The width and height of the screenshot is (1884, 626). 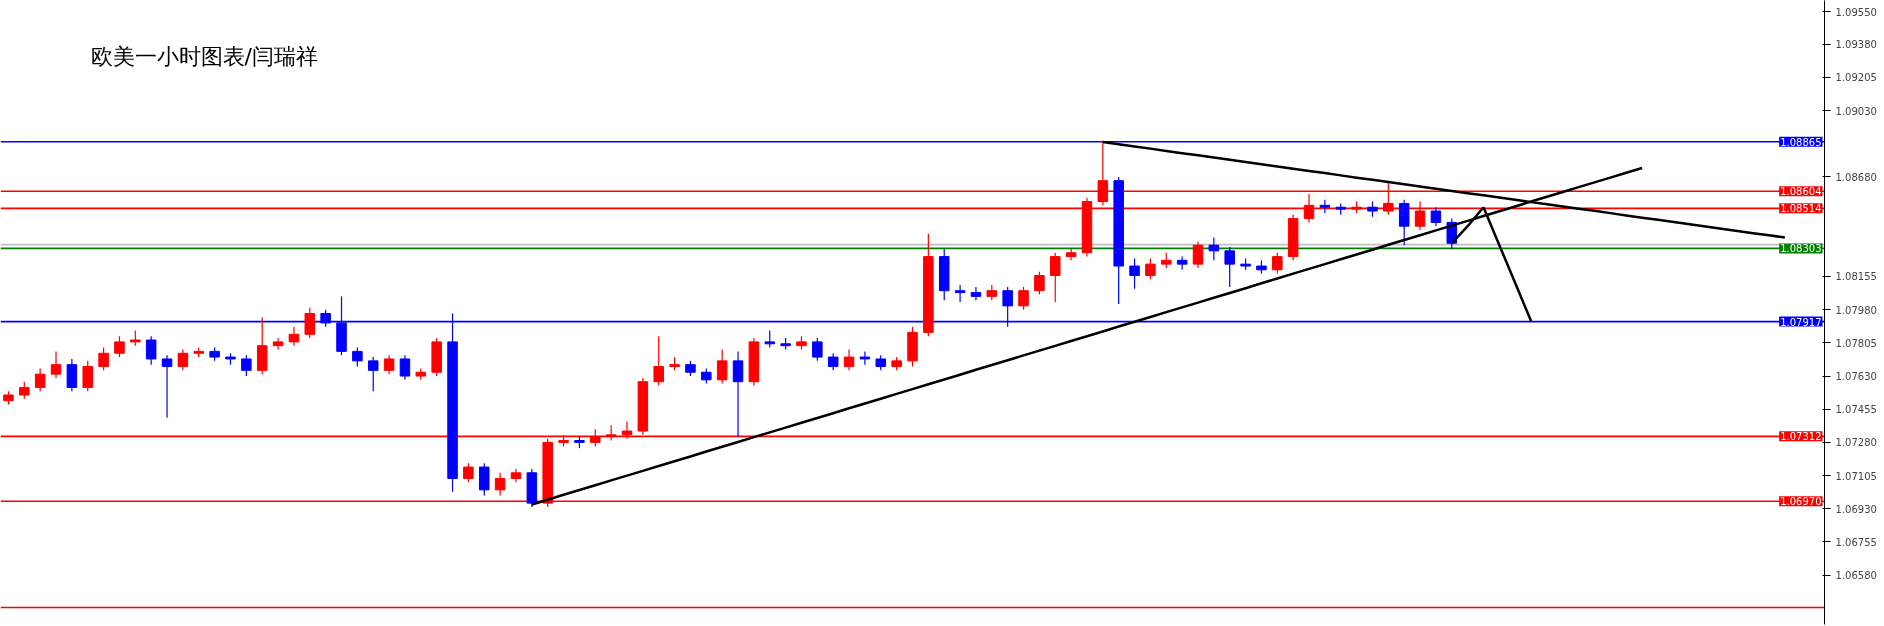 I want to click on y-tick-label: 1.06580, so click(x=1856, y=576).